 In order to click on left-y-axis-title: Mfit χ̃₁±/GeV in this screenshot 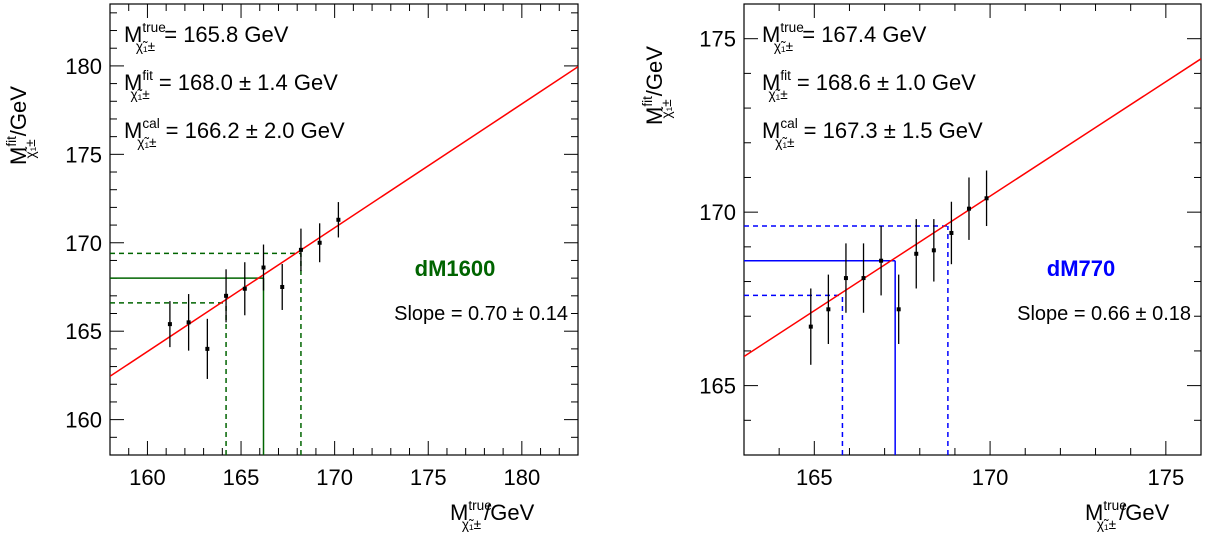, I will do `click(21, 125)`.